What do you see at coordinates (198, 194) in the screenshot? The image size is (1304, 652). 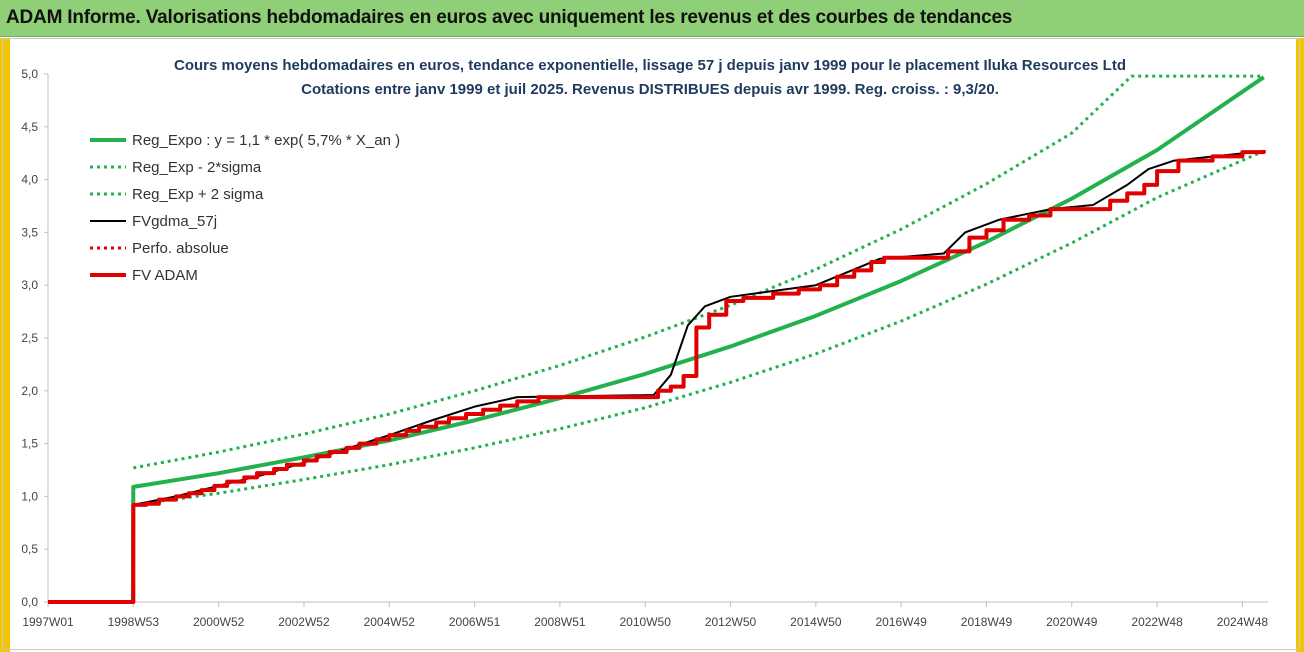 I see `legend-label-2: Reg_Exp + 2 sigma` at bounding box center [198, 194].